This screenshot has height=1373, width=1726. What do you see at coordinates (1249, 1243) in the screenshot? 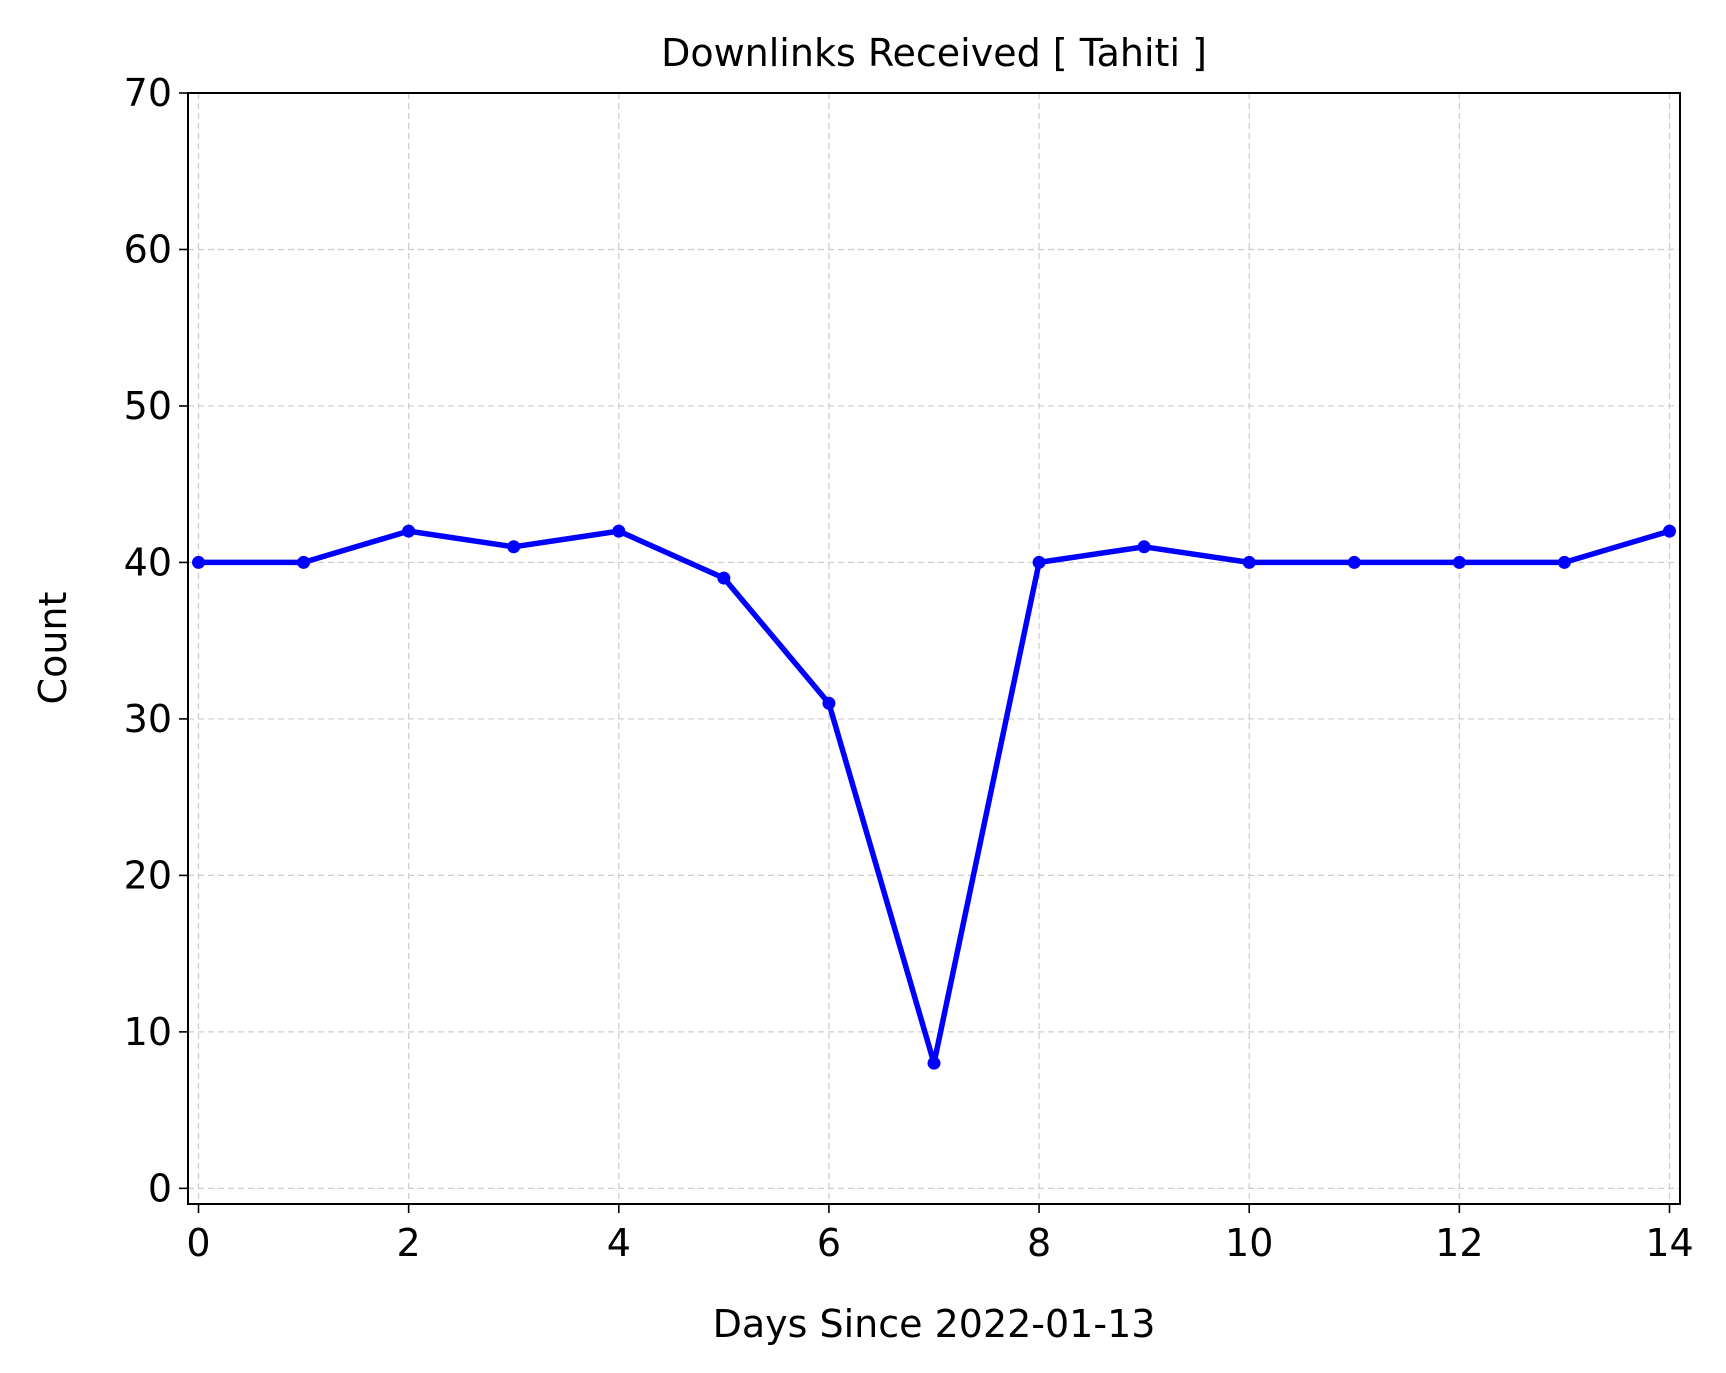
I see `x-tick-label: 10` at bounding box center [1249, 1243].